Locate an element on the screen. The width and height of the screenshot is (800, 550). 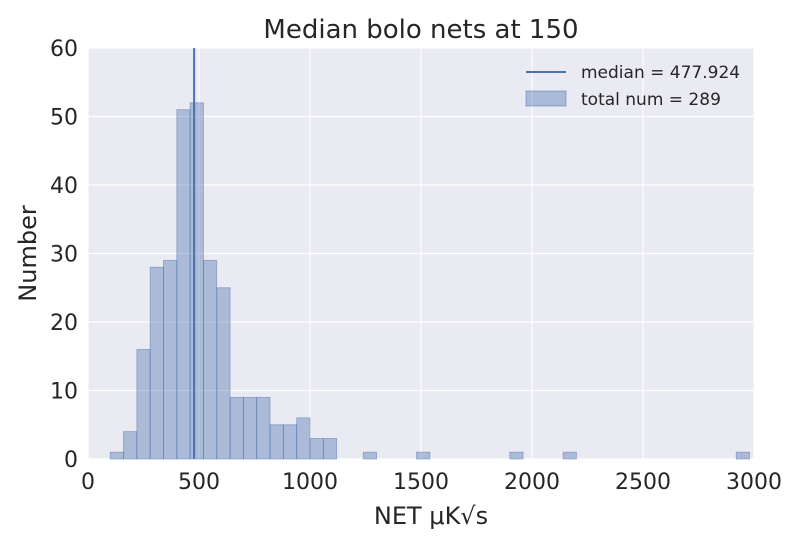
x-tick-label: 0 is located at coordinates (88, 482).